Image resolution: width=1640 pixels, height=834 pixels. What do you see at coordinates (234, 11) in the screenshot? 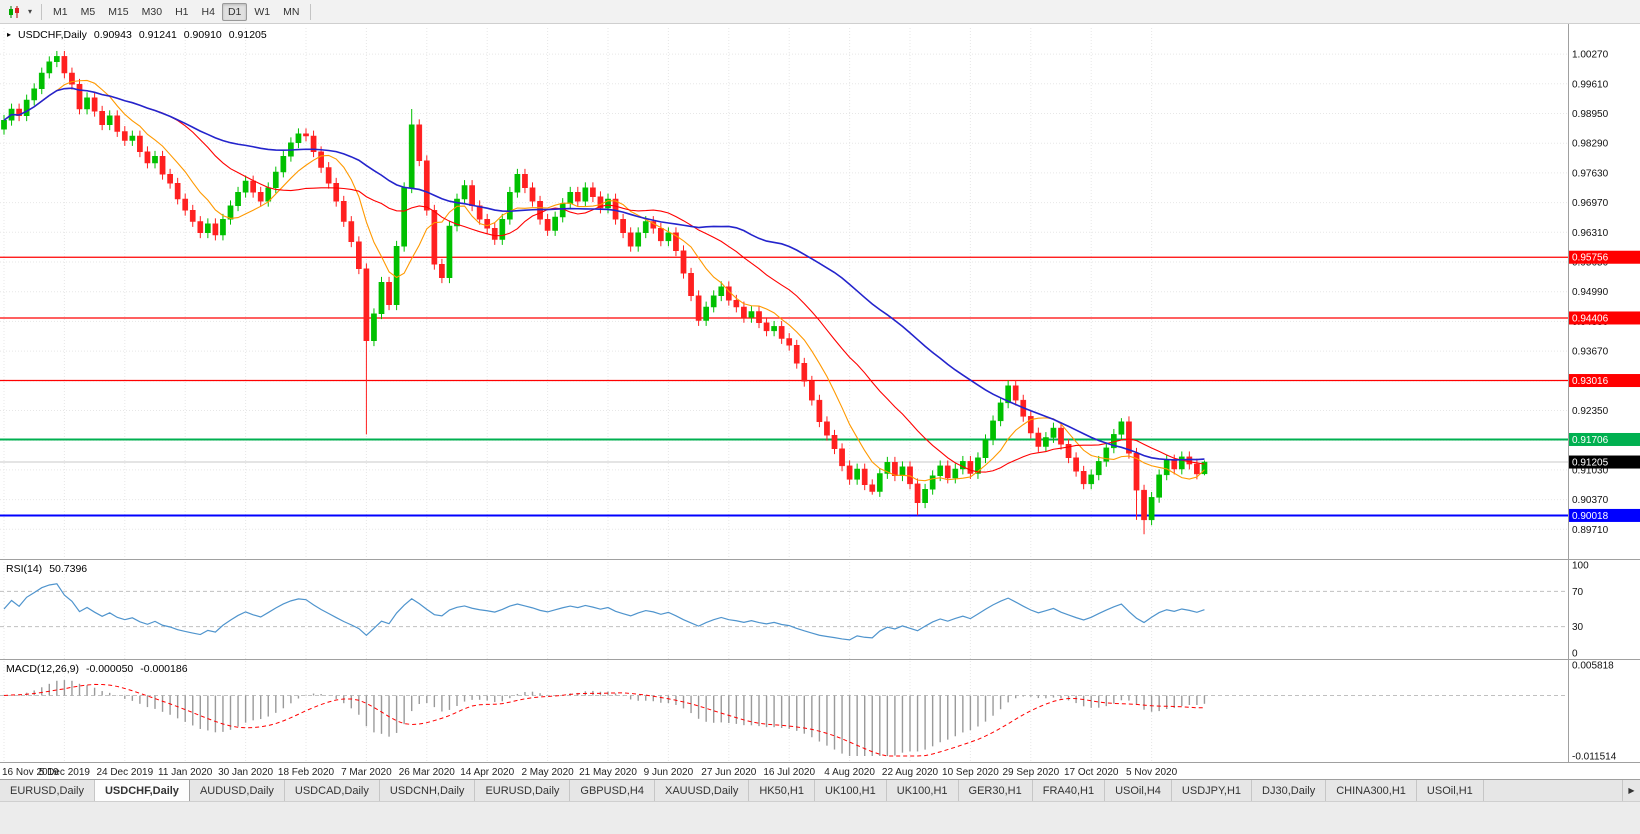
I see `timeframe-button-d1: D1` at bounding box center [234, 11].